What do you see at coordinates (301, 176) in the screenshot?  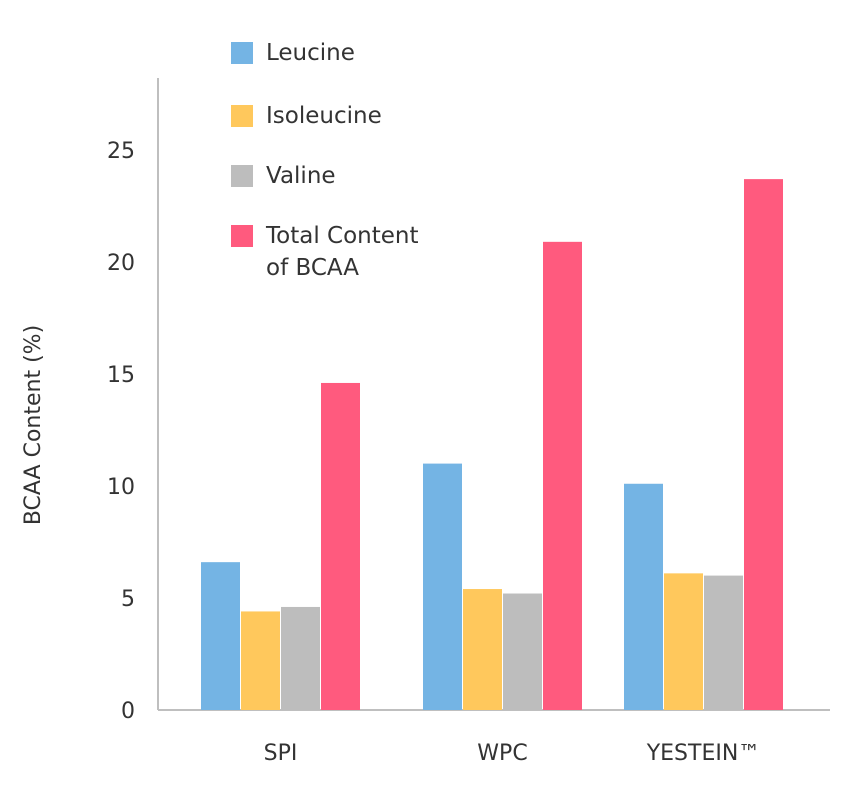 I see `legend-label: Valine` at bounding box center [301, 176].